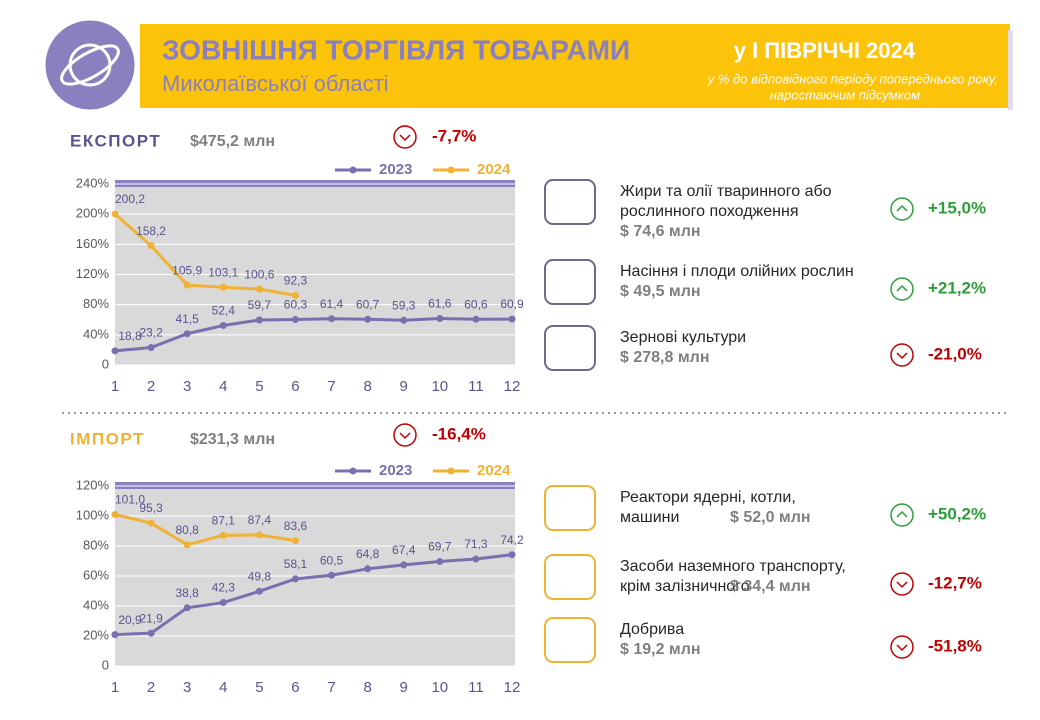  What do you see at coordinates (1010, 70) in the screenshot?
I see `header-shadow` at bounding box center [1010, 70].